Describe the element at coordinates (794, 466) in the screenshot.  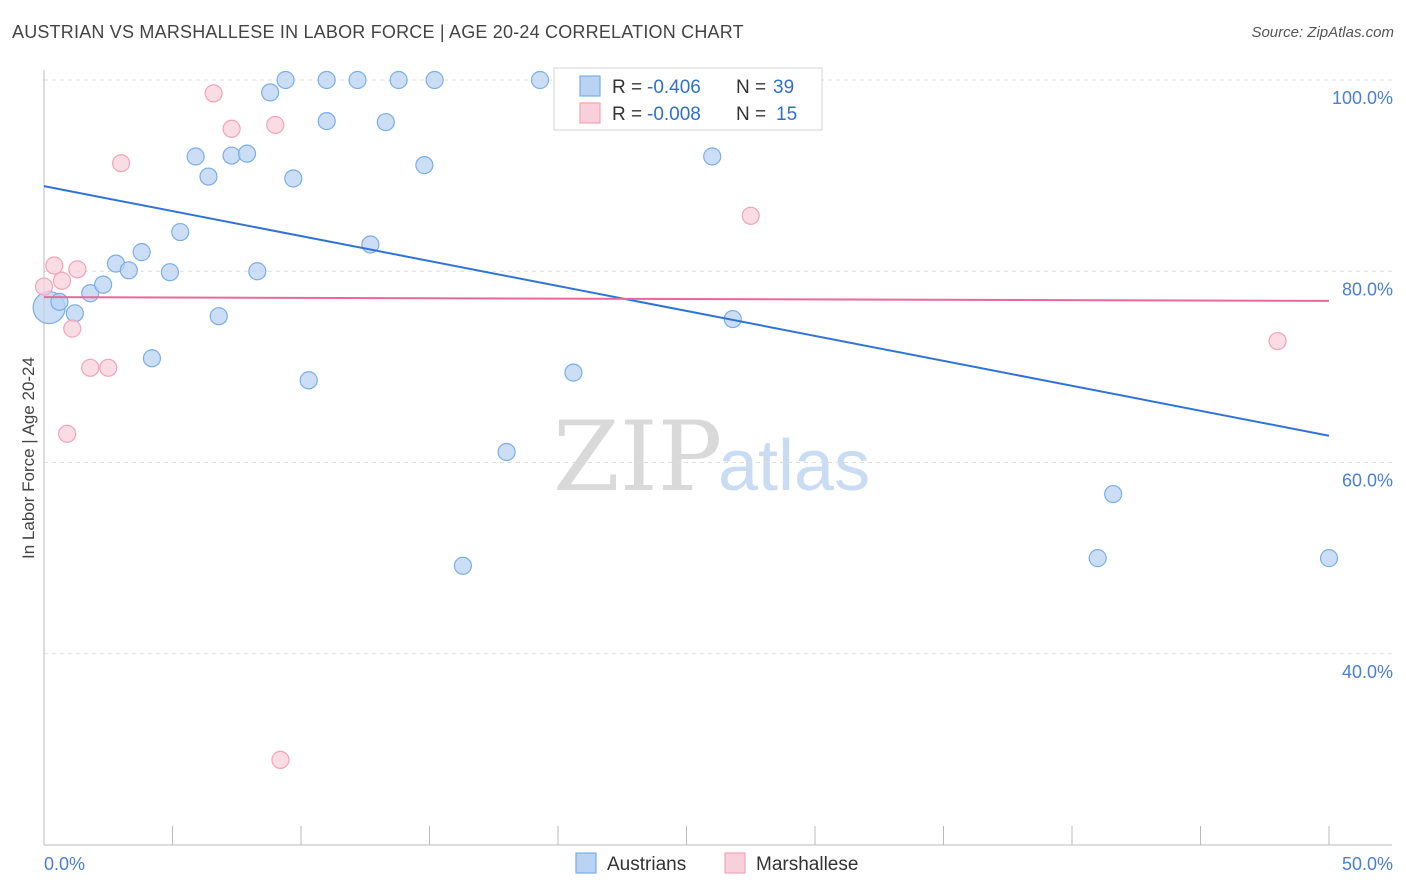
I see `watermark-atlas: atlas` at that location.